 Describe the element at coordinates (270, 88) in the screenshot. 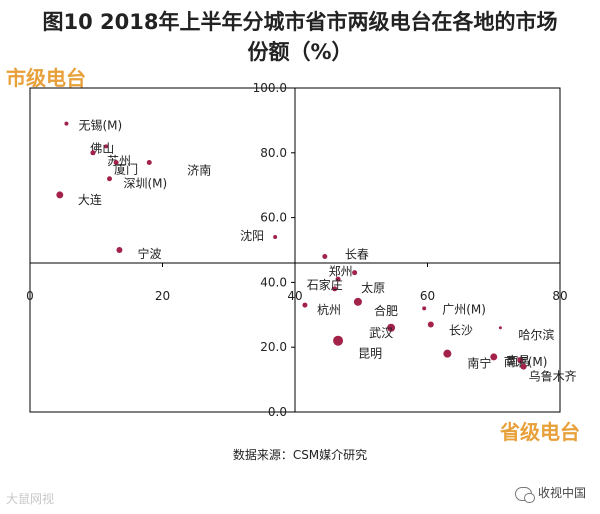

I see `y-tick-label: 100.0` at that location.